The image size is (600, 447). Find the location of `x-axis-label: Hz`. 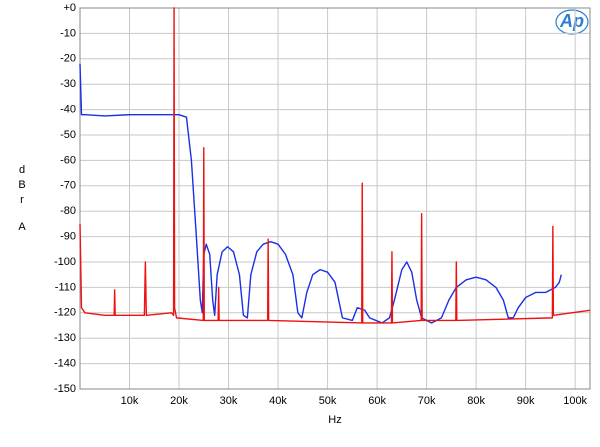

x-axis-label: Hz is located at coordinates (334, 420).